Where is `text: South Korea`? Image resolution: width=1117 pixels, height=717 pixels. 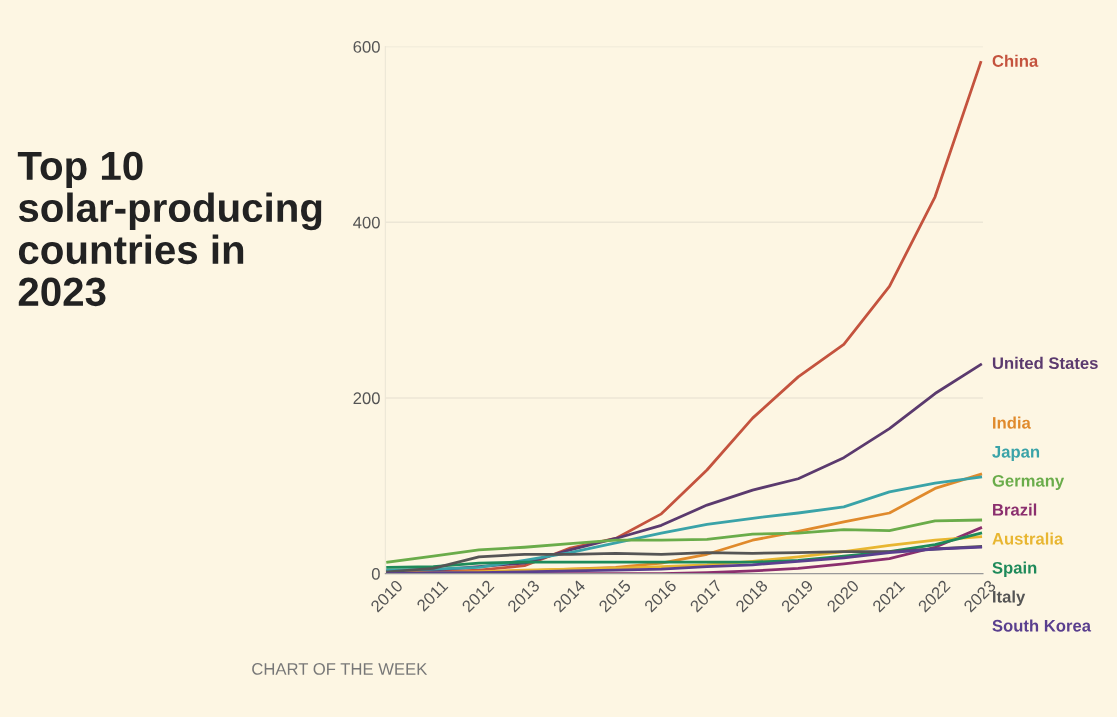 text: South Korea is located at coordinates (1042, 625).